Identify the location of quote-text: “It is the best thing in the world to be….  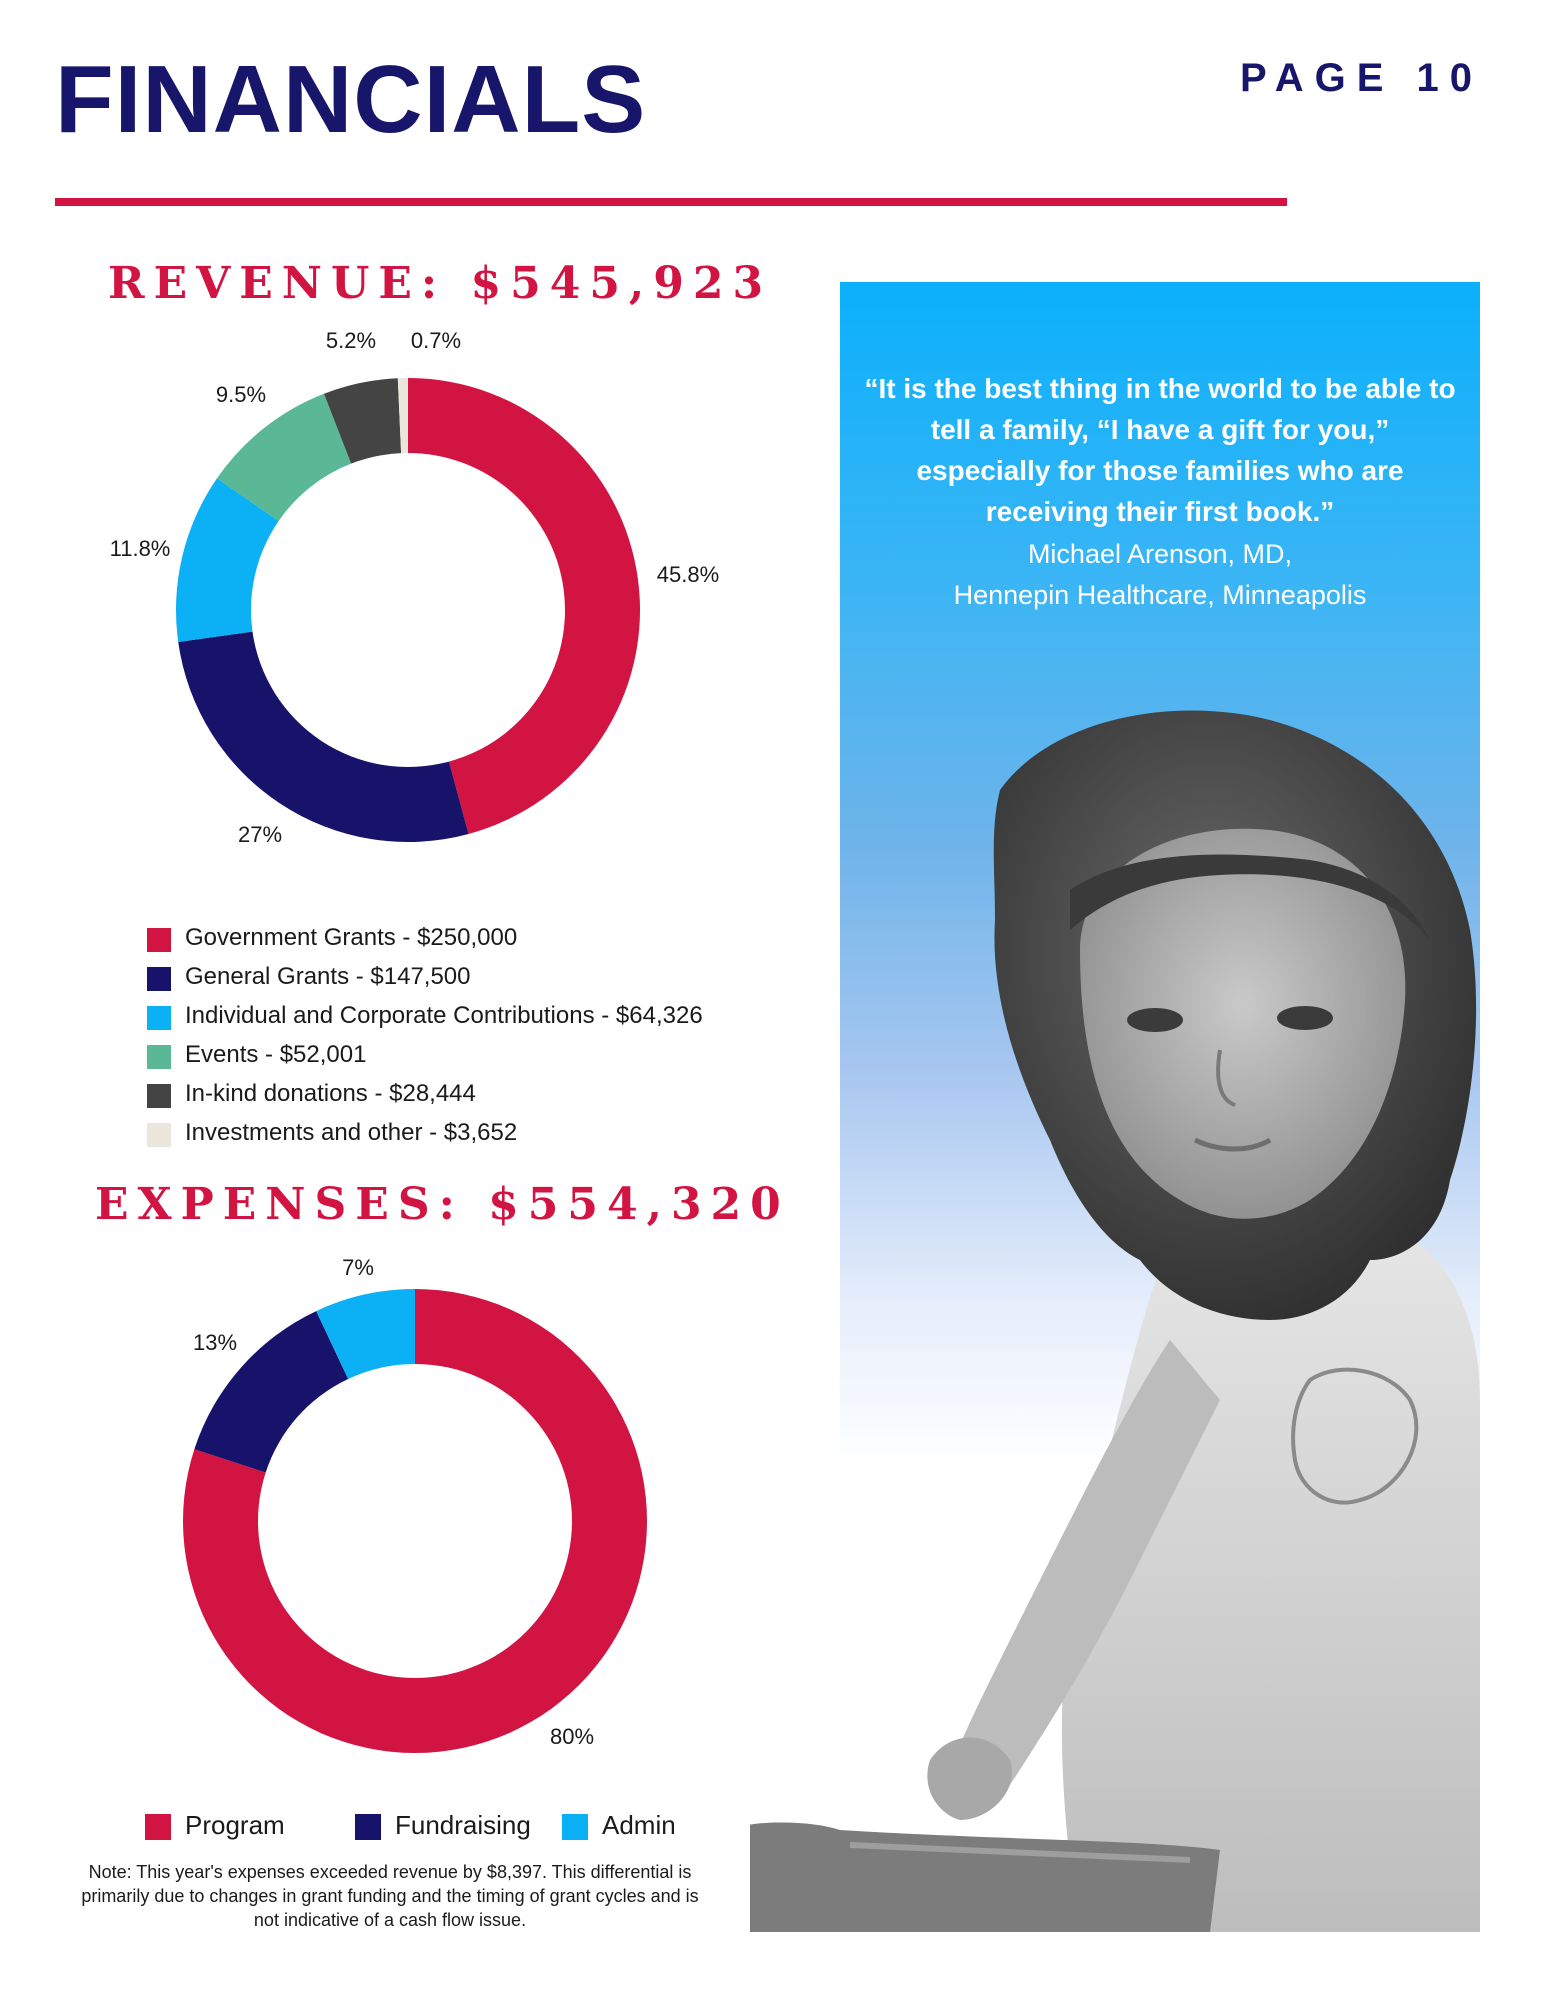
(1160, 450).